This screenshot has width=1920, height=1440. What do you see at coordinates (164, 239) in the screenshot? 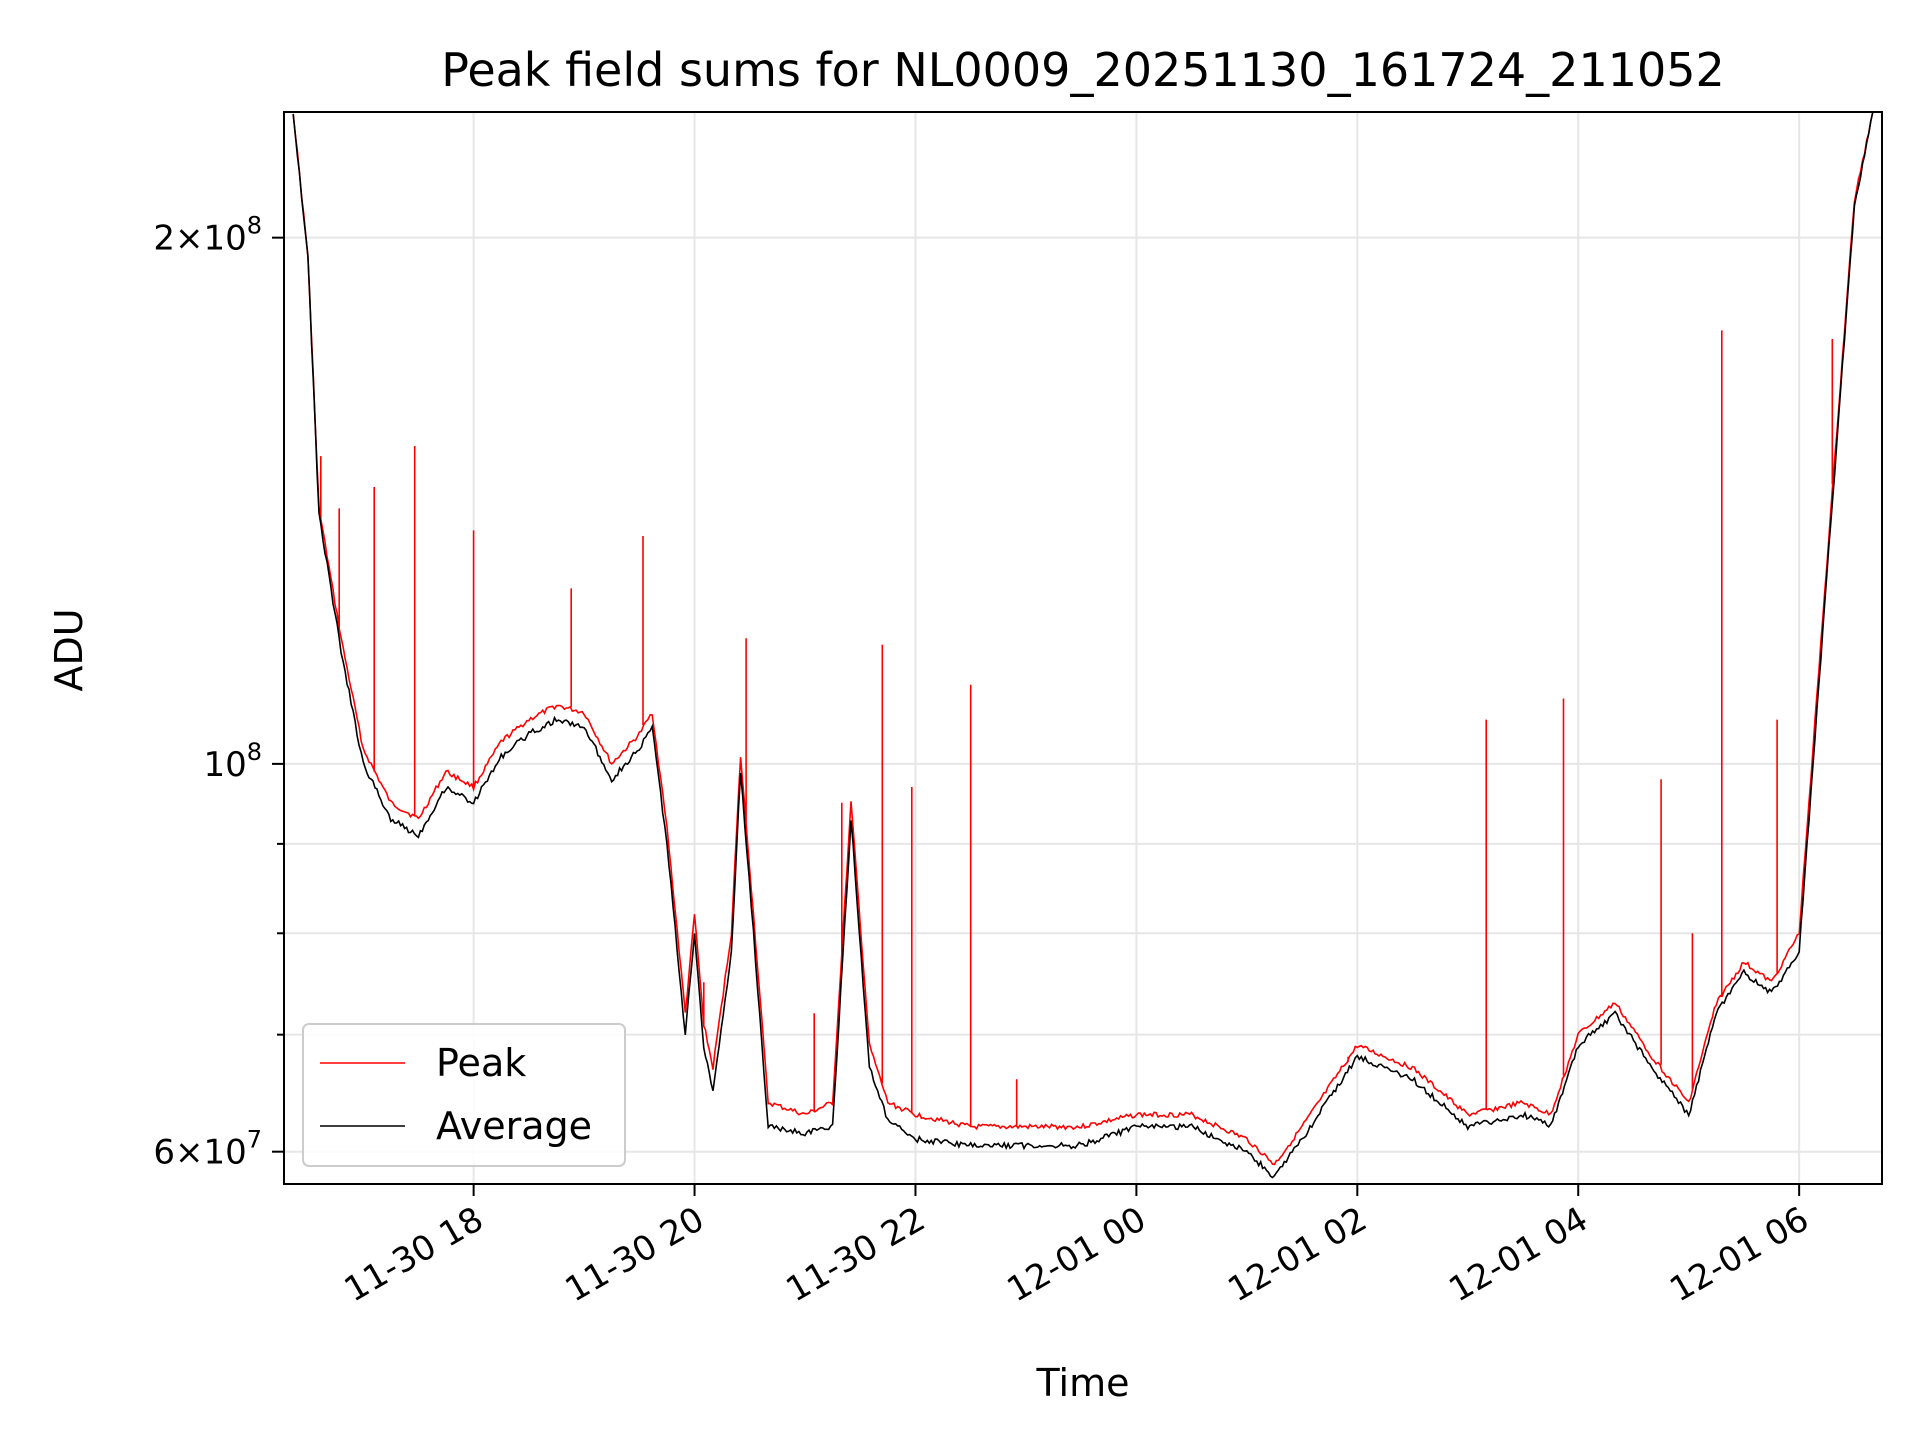
I see `y-tick-mantissa: 2` at bounding box center [164, 239].